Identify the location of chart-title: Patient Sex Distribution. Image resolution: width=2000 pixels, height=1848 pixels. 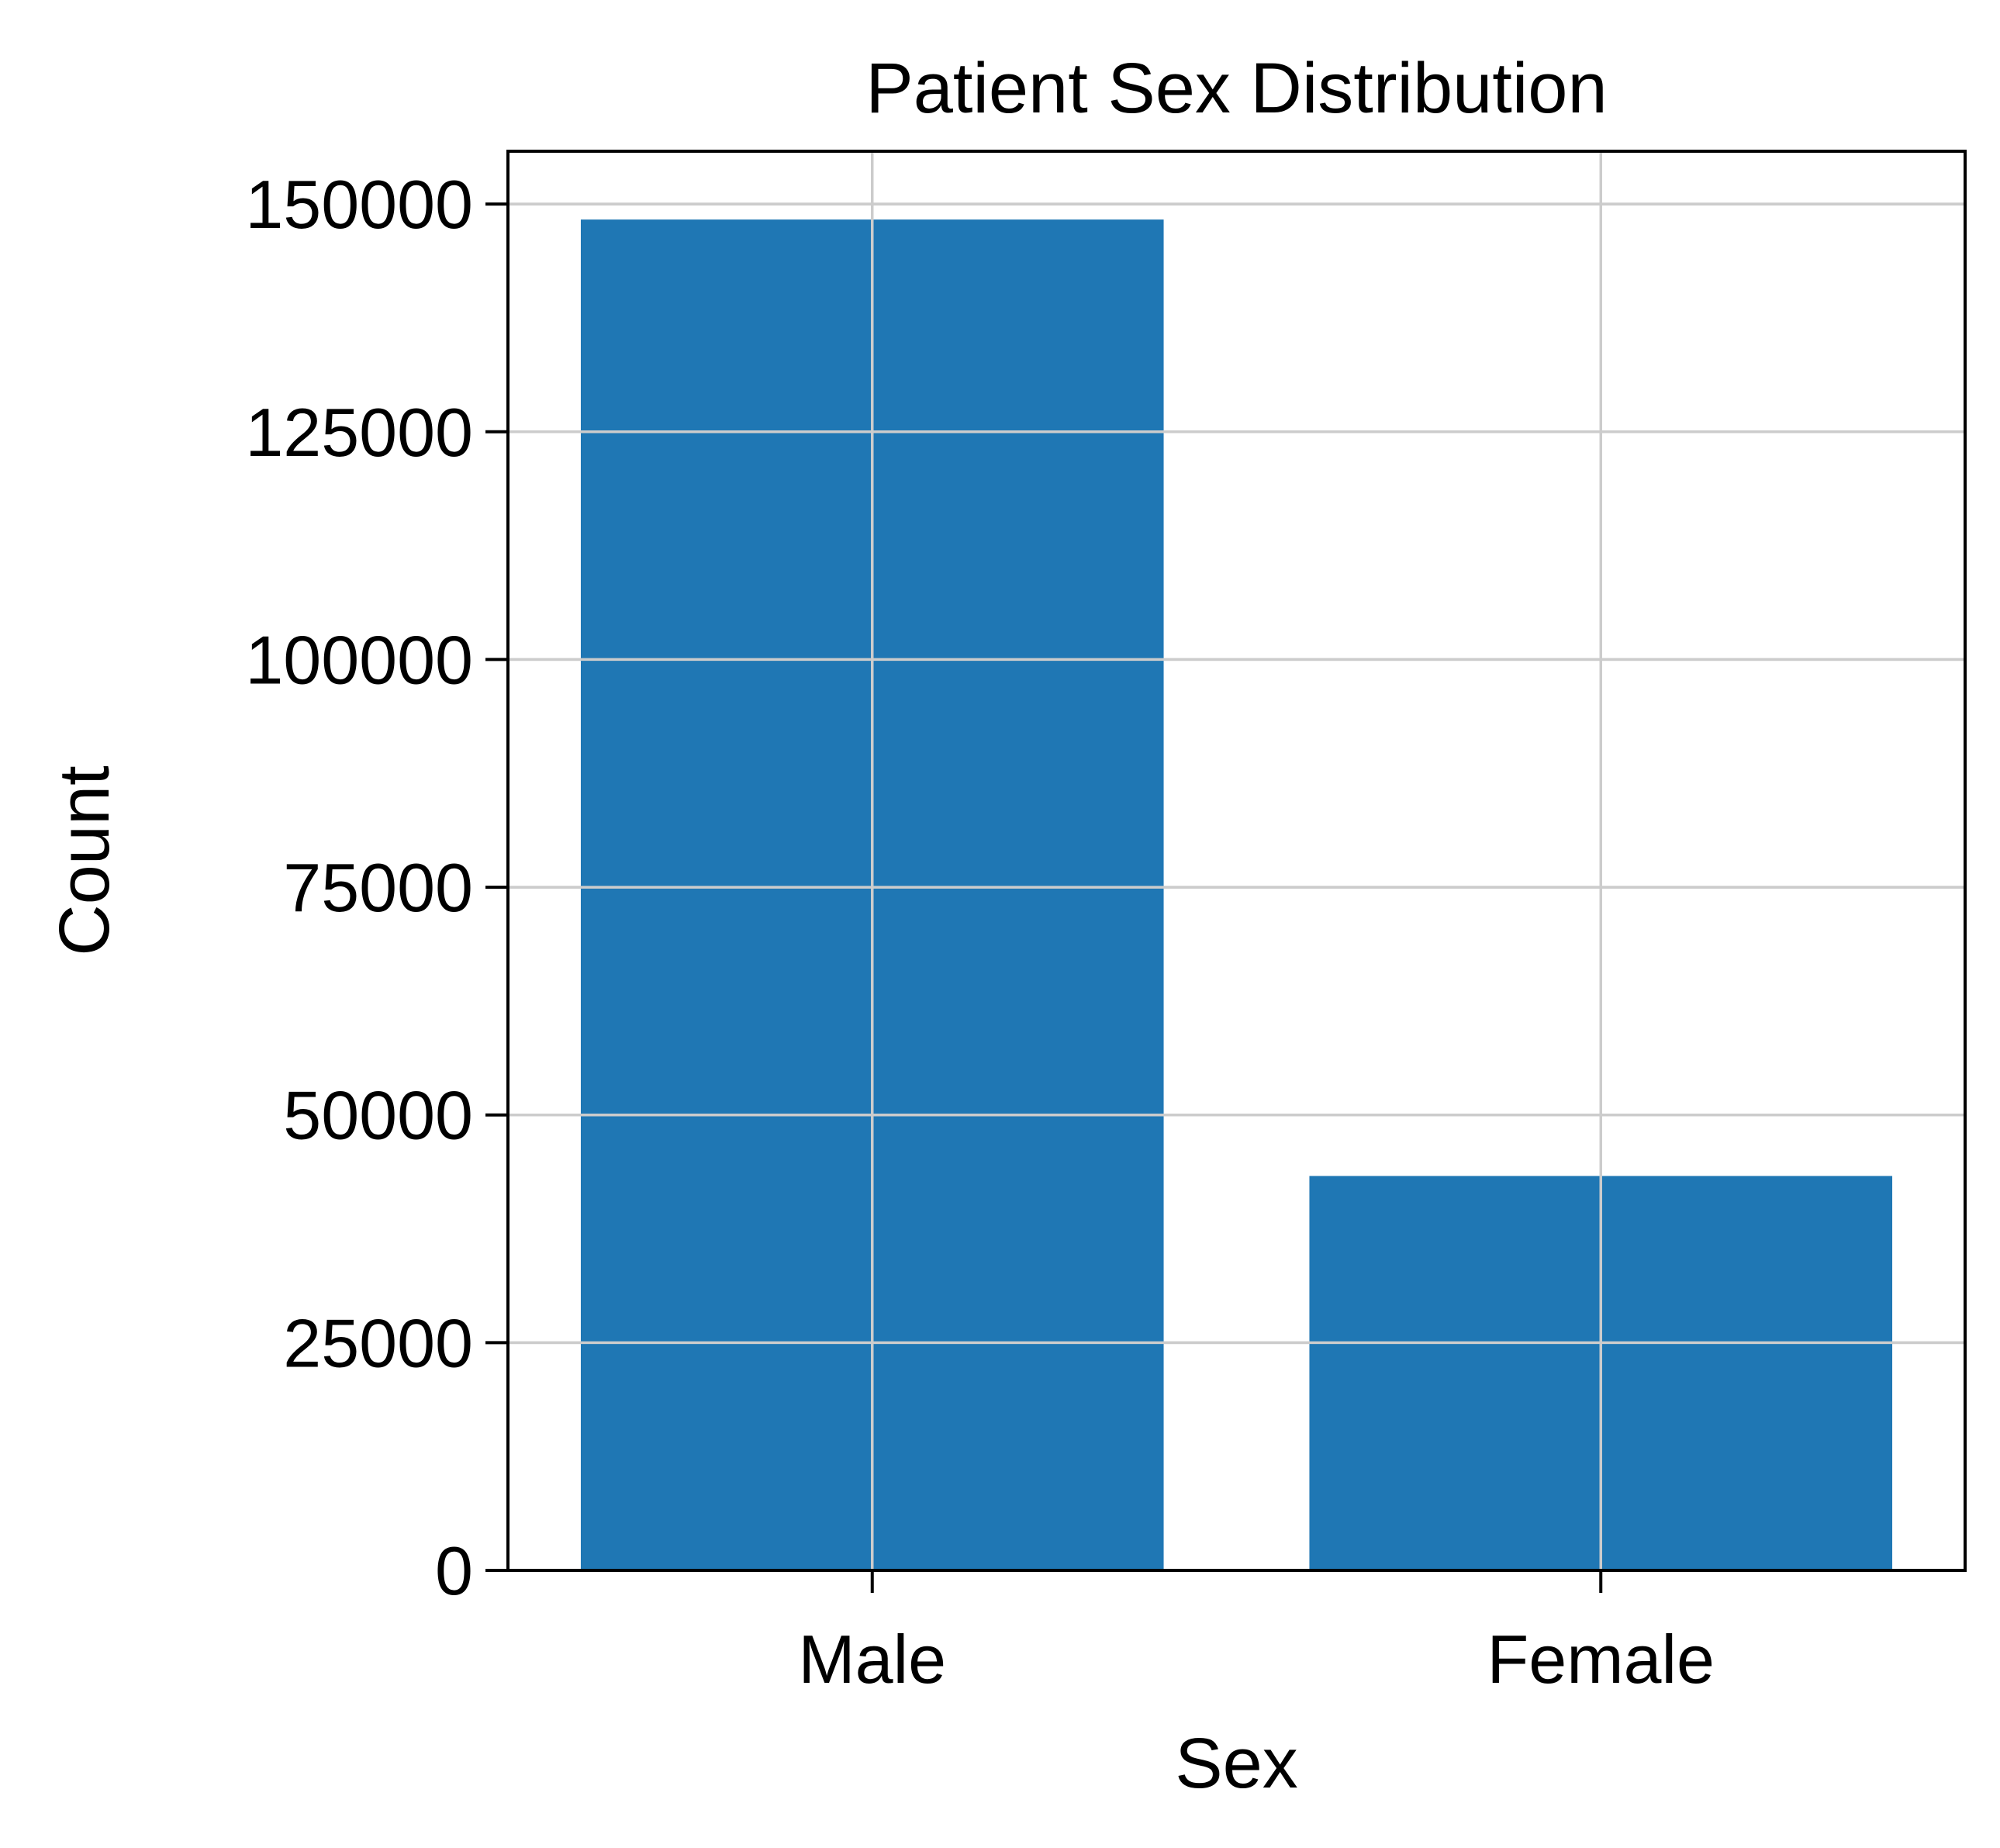
(1236, 88).